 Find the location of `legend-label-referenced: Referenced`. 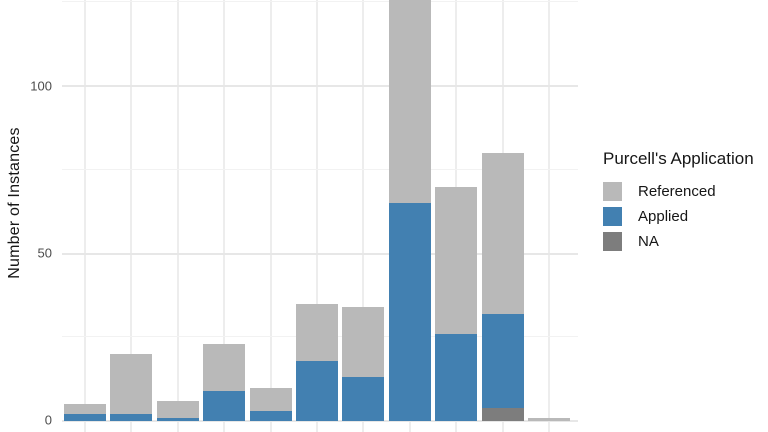

legend-label-referenced: Referenced is located at coordinates (677, 191).